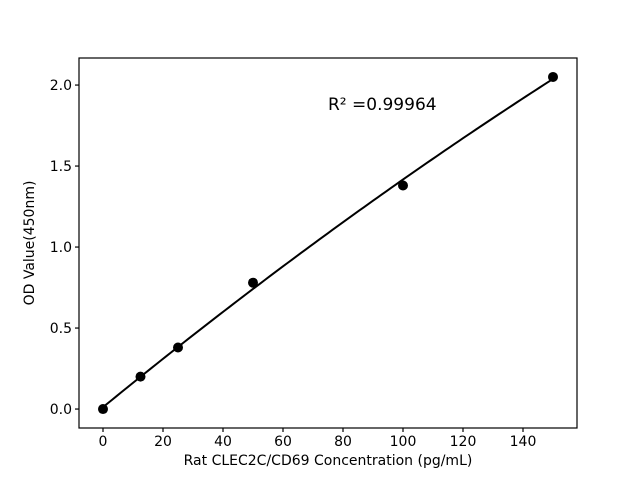 This screenshot has height=484, width=640. Describe the element at coordinates (403, 442) in the screenshot. I see `x-tick-label: 100` at that location.